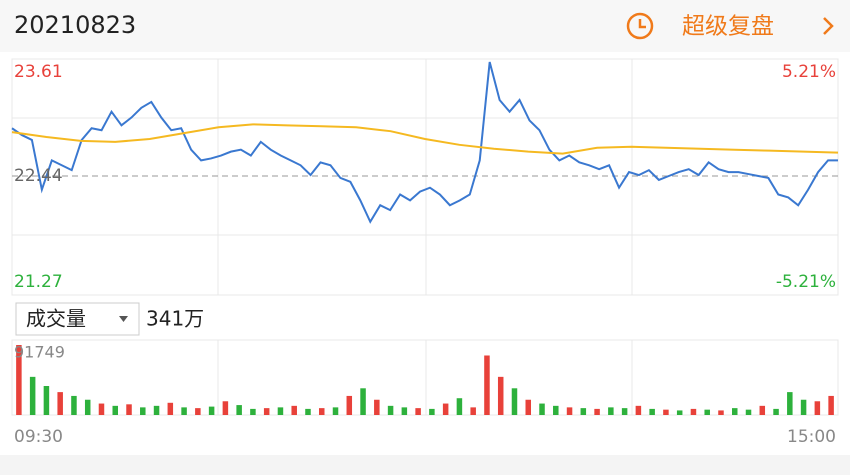 Image resolution: width=850 pixels, height=475 pixels. What do you see at coordinates (39, 352) in the screenshot?
I see `y-tick-label: 91749` at bounding box center [39, 352].